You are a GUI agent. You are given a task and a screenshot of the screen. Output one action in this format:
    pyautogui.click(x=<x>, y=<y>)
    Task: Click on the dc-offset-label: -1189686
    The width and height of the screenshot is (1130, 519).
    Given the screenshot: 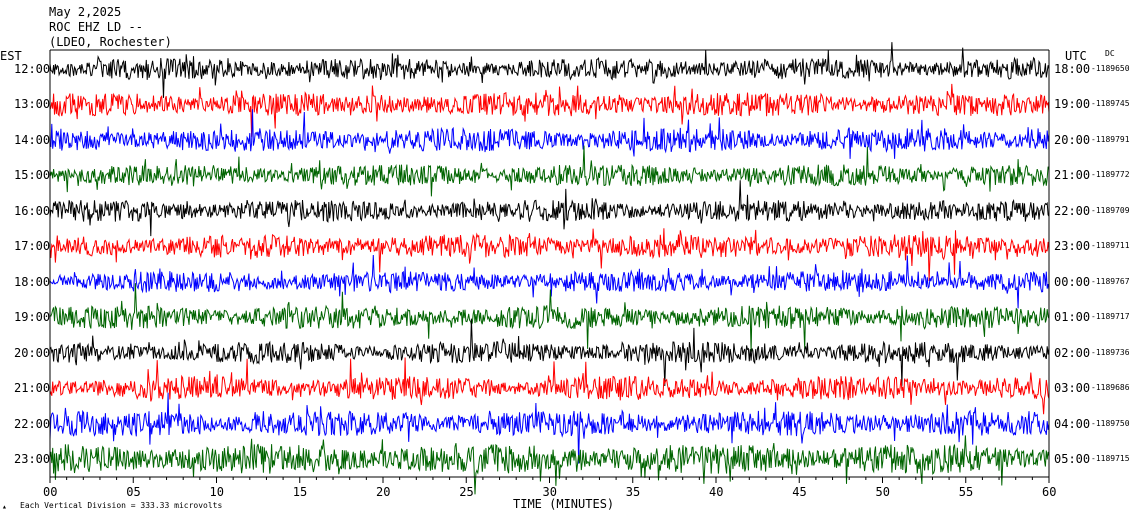 What is the action you would take?
    pyautogui.click(x=1110, y=388)
    